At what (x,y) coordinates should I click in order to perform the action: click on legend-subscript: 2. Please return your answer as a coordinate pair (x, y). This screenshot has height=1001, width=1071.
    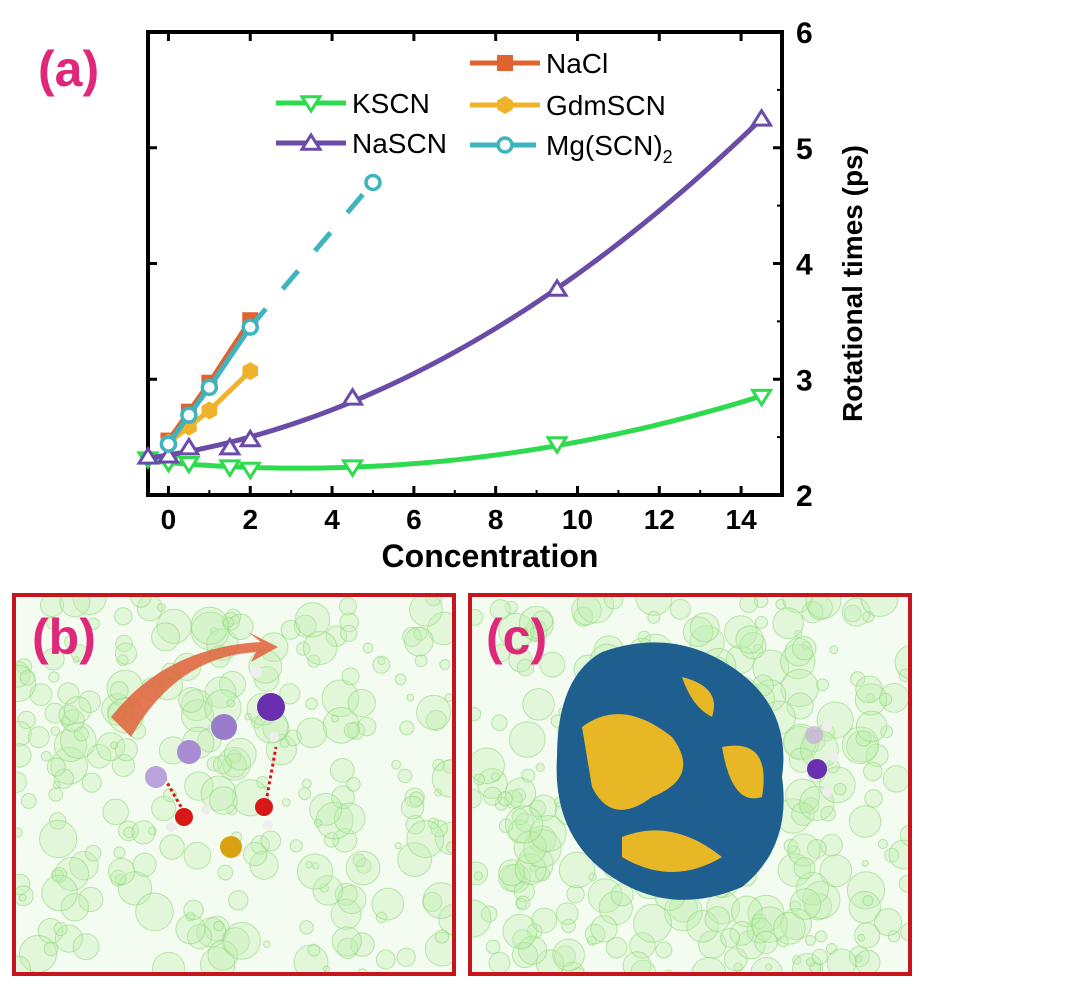
    Looking at the image, I should click on (668, 157).